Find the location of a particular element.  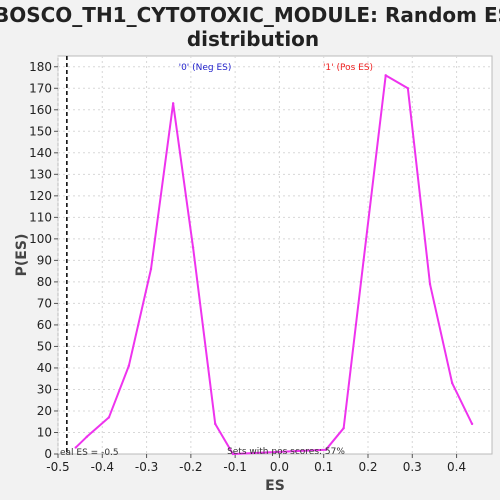

y-tick-label: 50 is located at coordinates (44, 346).